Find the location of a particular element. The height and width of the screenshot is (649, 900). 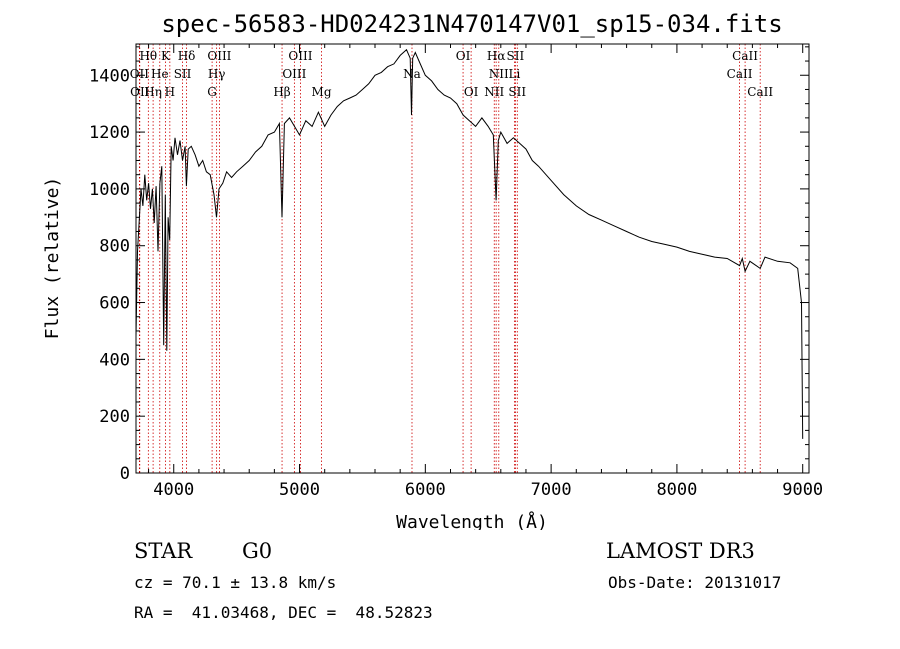

emission-line-label: H is located at coordinates (170, 92).